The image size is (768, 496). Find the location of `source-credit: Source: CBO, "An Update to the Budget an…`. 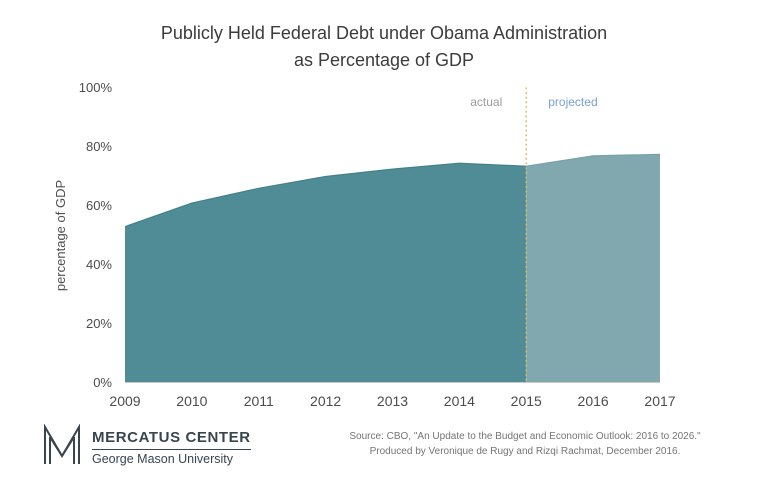

source-credit: Source: CBO, "An Update to the Budget an… is located at coordinates (525, 444).